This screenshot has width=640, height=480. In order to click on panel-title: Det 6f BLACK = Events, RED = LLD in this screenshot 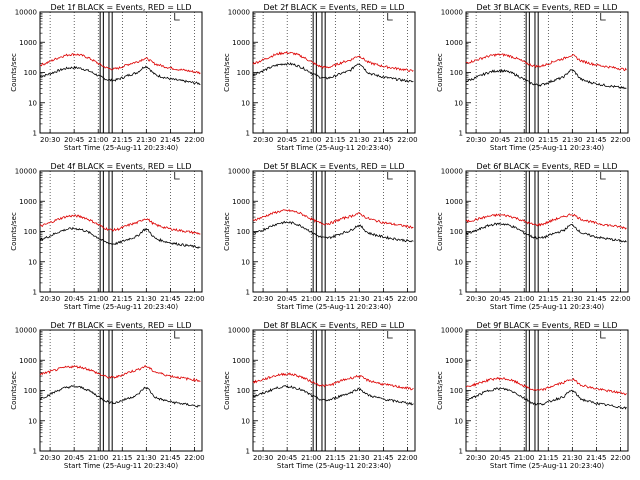, I will do `click(546, 166)`.